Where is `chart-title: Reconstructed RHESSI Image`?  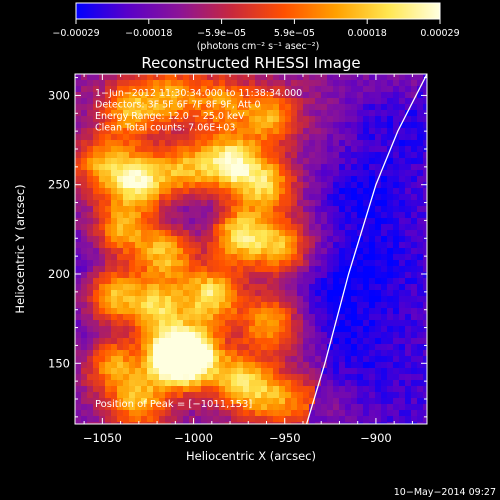
chart-title: Reconstructed RHESSI Image is located at coordinates (250, 63).